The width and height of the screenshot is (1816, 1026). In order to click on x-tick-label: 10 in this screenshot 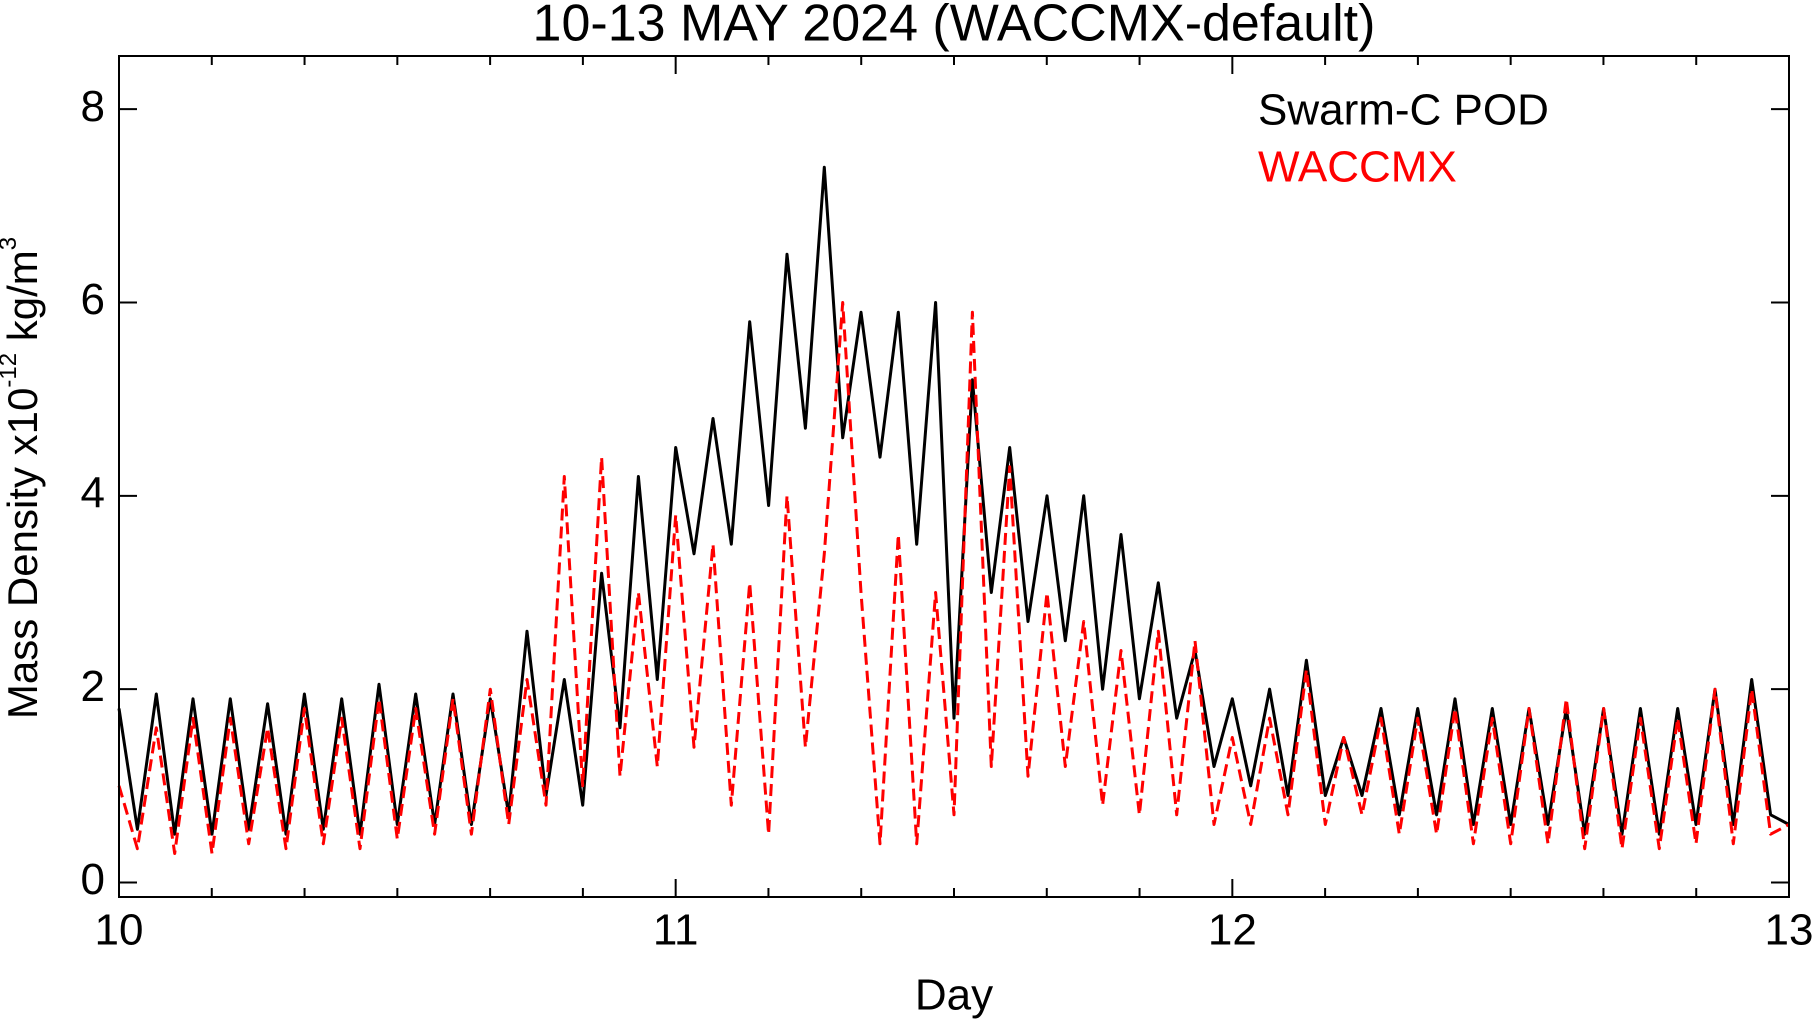, I will do `click(119, 930)`.